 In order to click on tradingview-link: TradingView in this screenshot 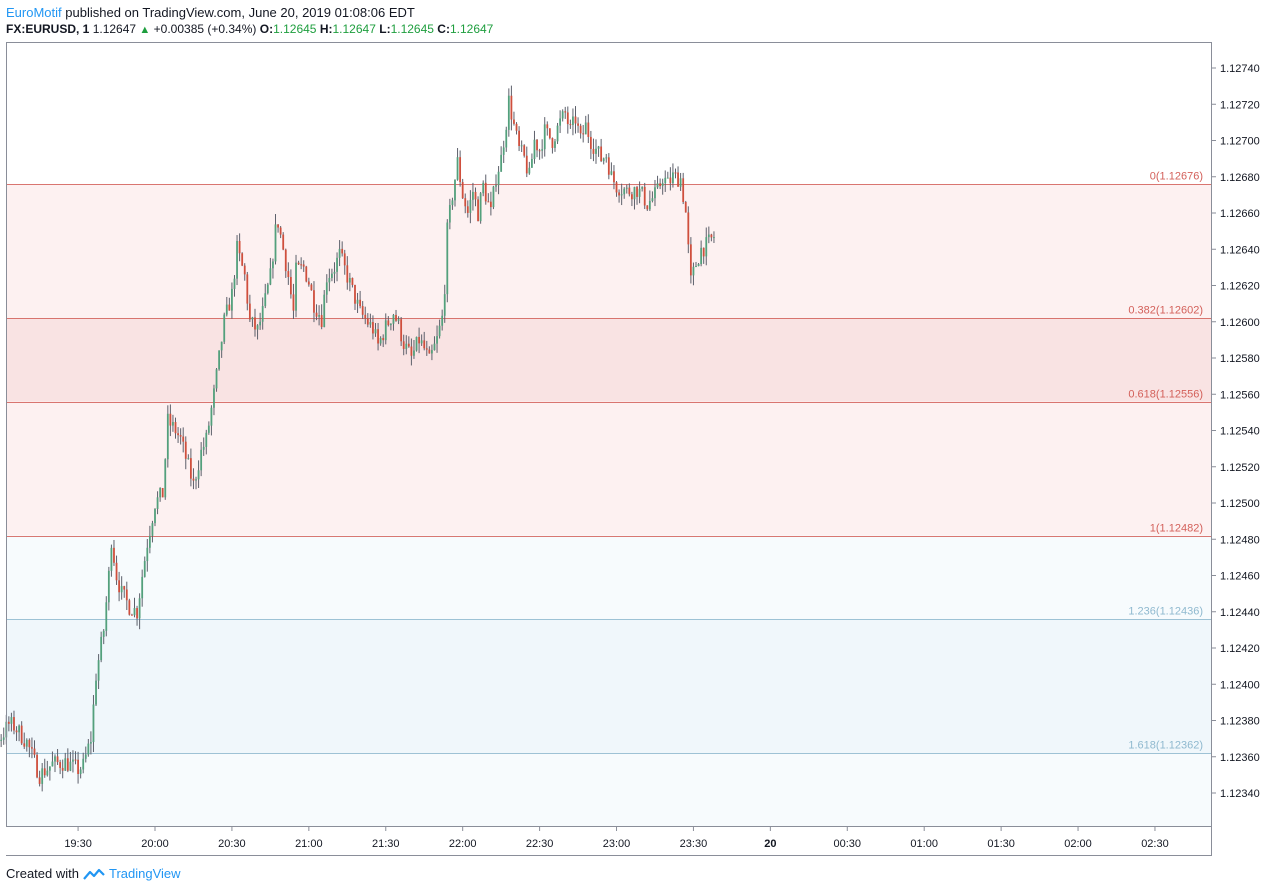, I will do `click(144, 873)`.